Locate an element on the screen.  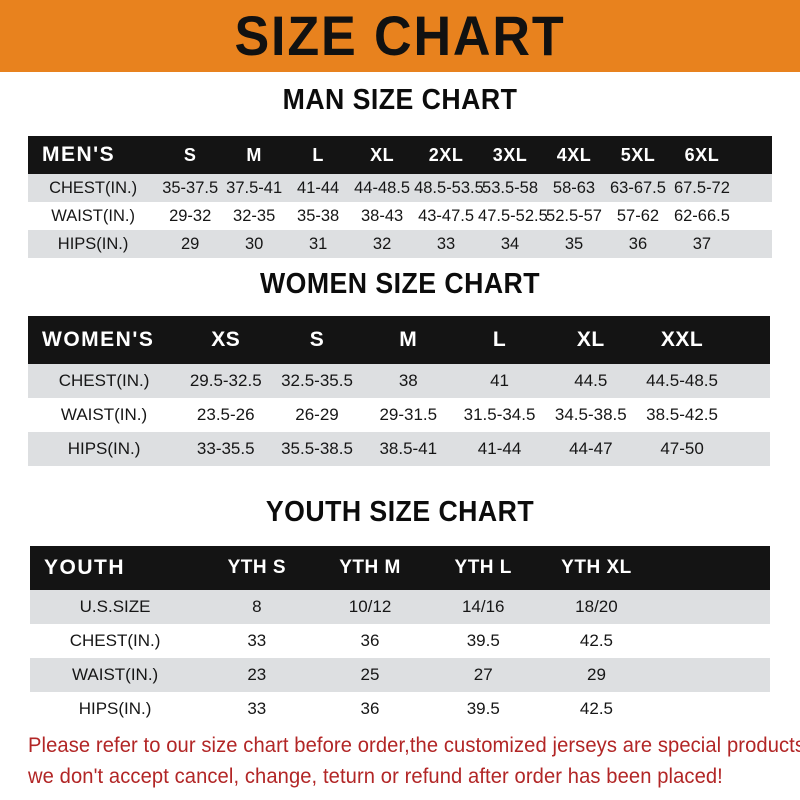
table-cell: 38 is located at coordinates (408, 380).